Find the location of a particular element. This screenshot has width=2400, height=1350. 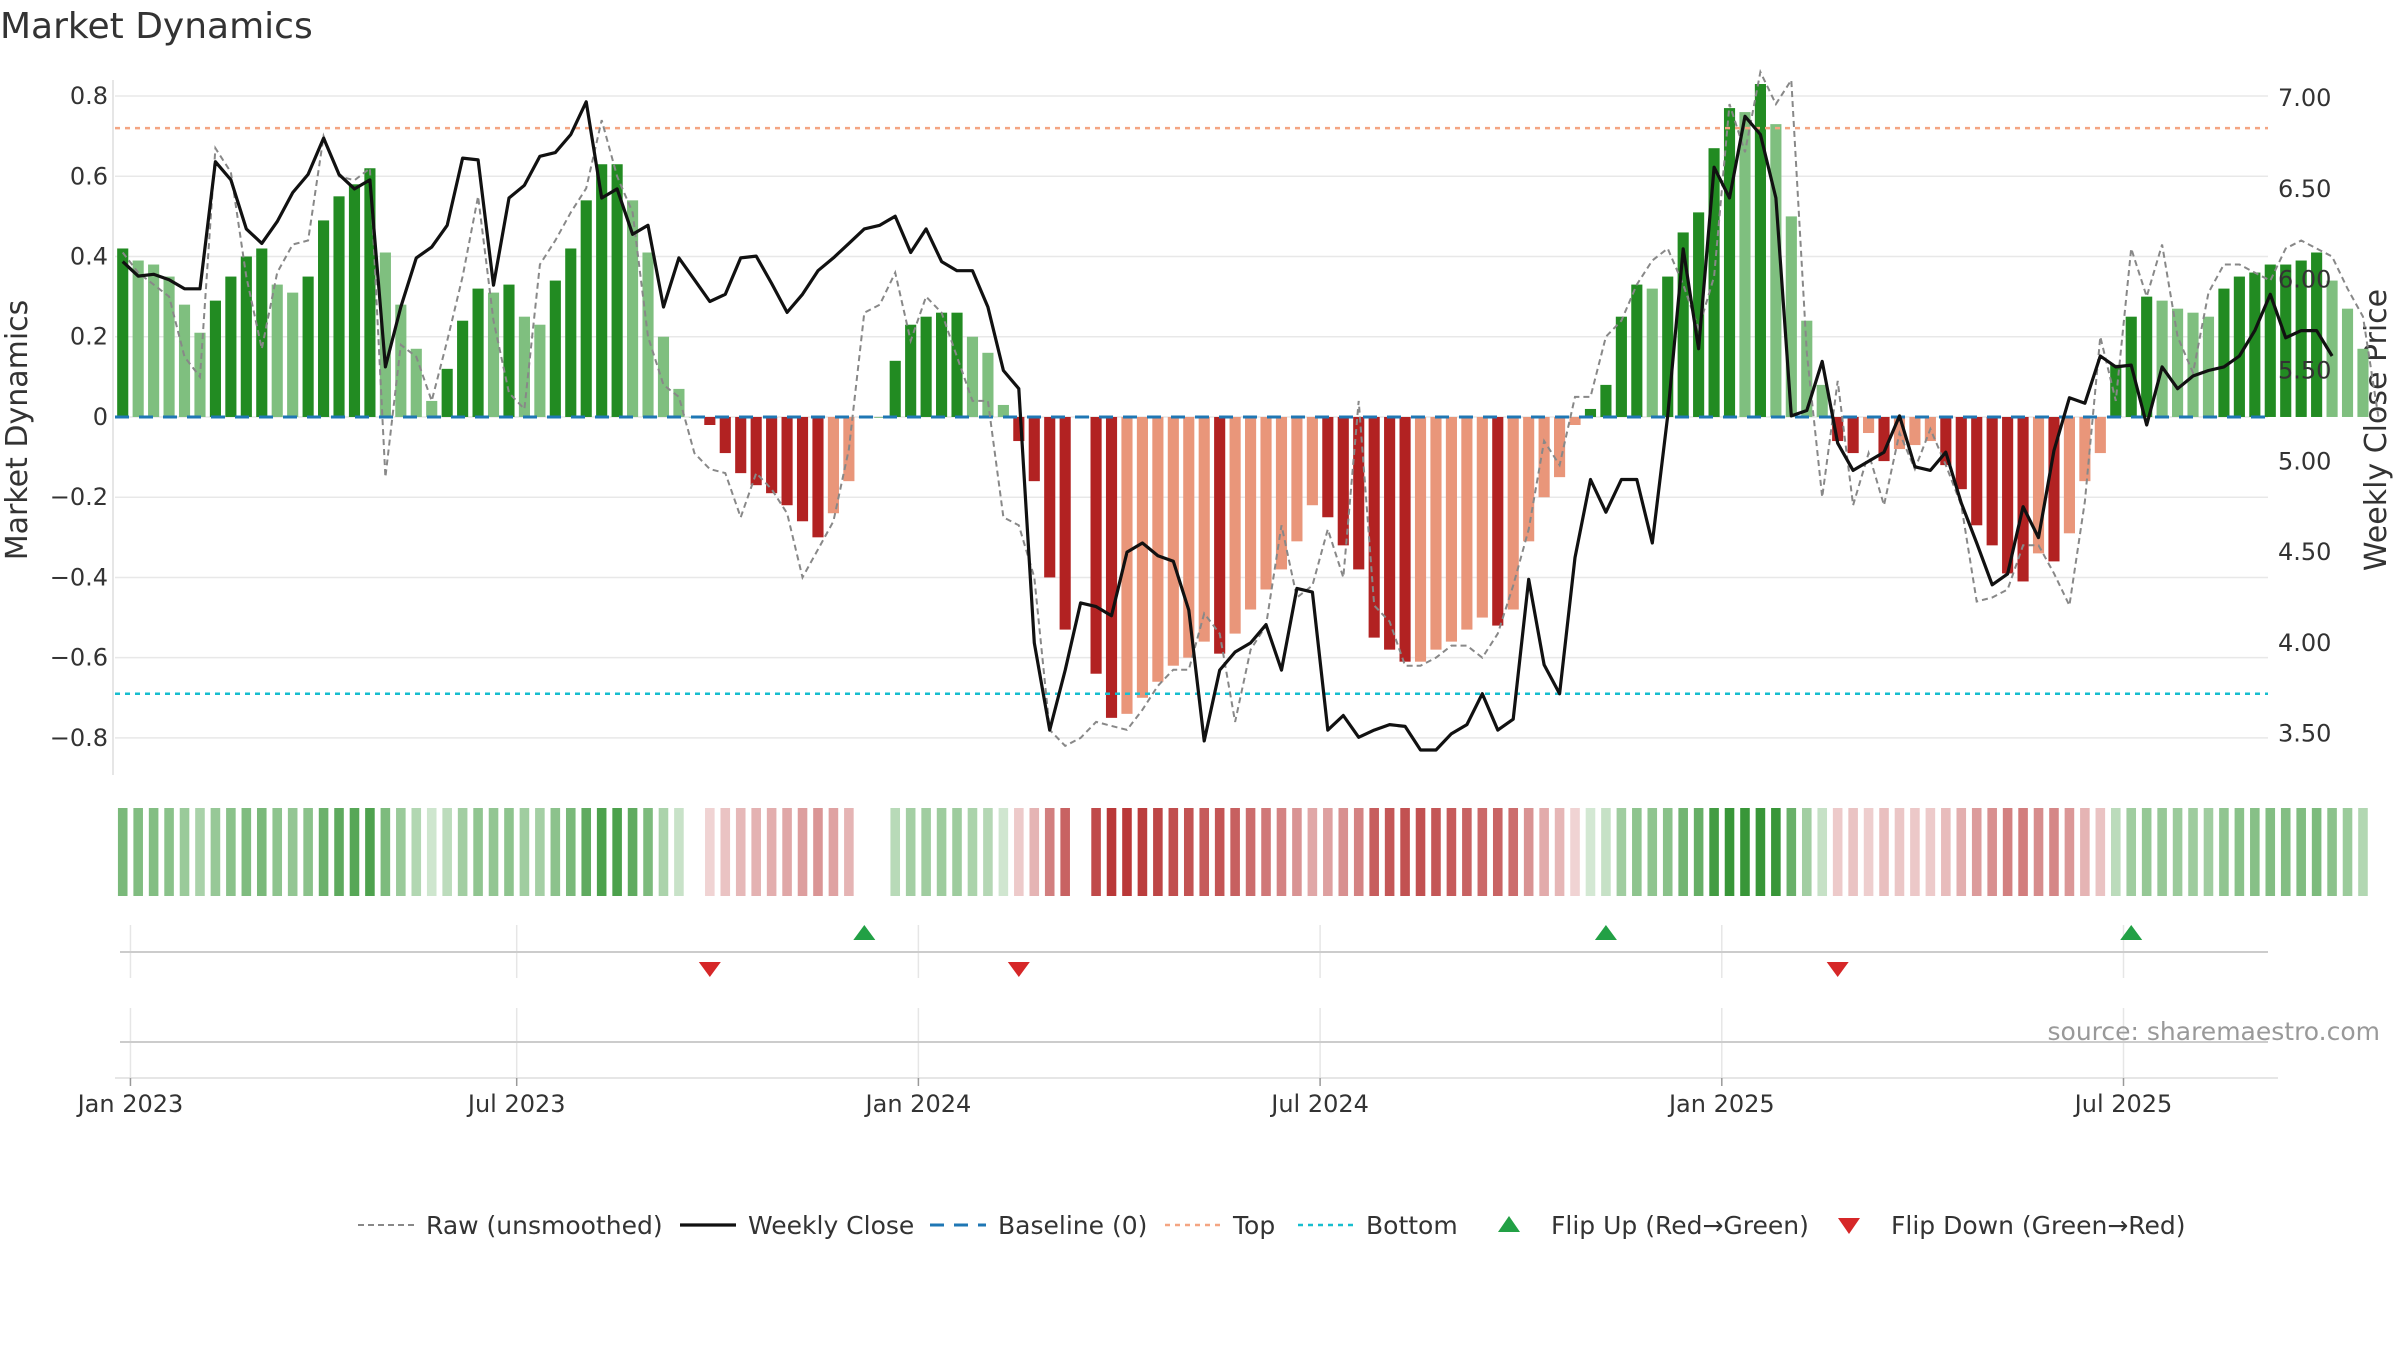

left-tick-label: −0.8 is located at coordinates (79, 738).